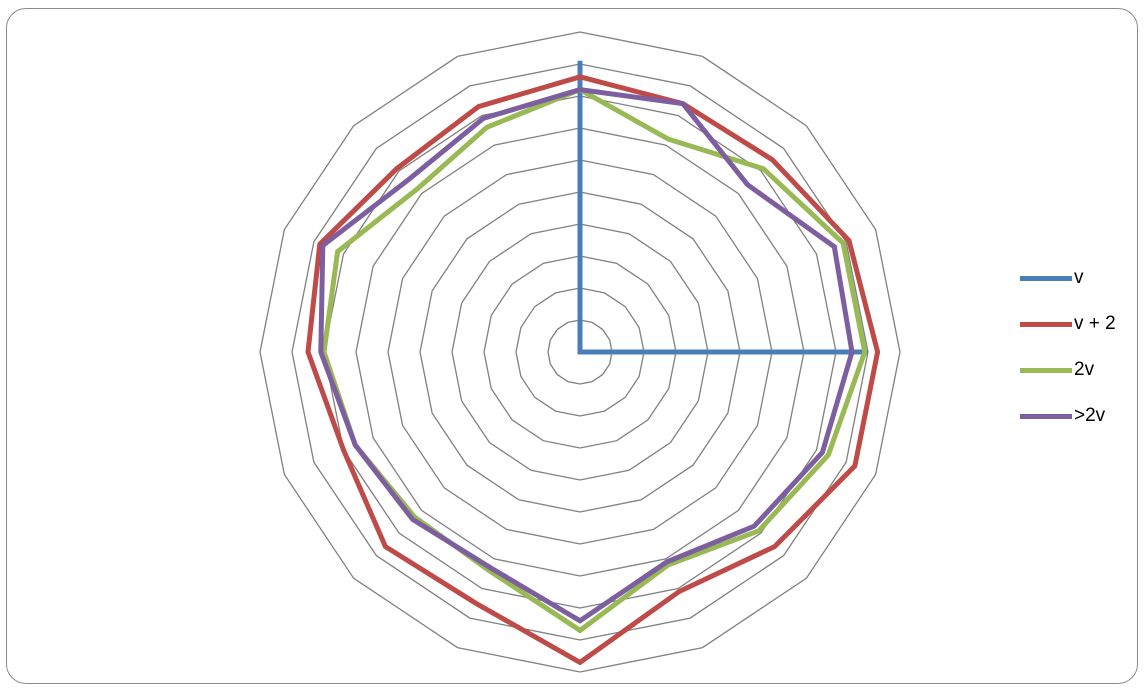  I want to click on legend-swatch-v, so click(1046, 278).